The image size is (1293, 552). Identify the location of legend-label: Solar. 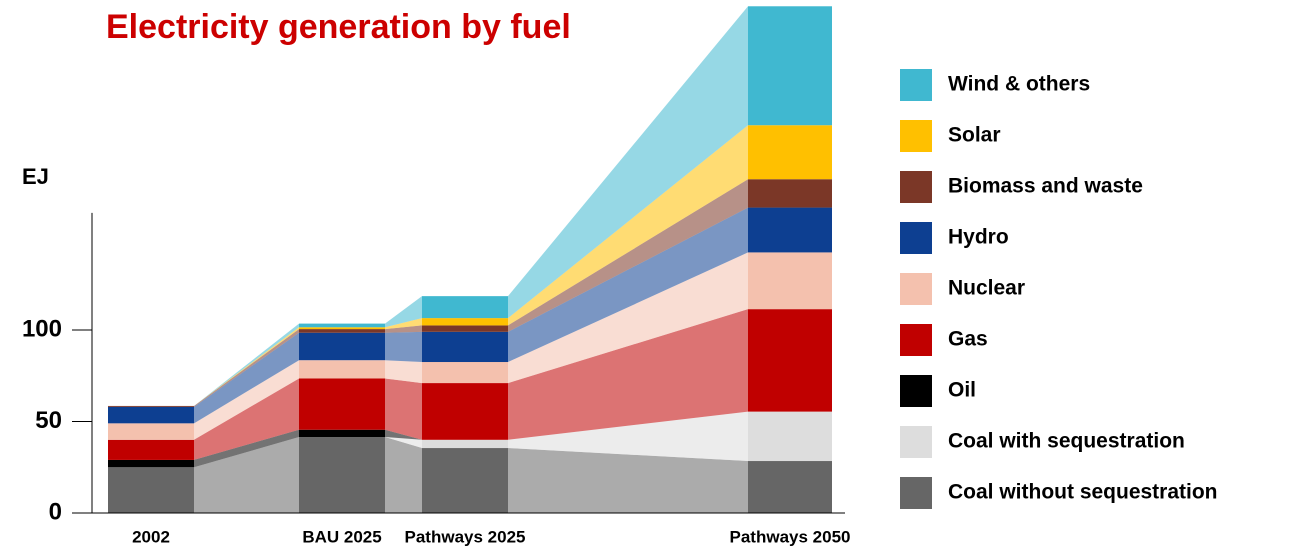
(974, 135).